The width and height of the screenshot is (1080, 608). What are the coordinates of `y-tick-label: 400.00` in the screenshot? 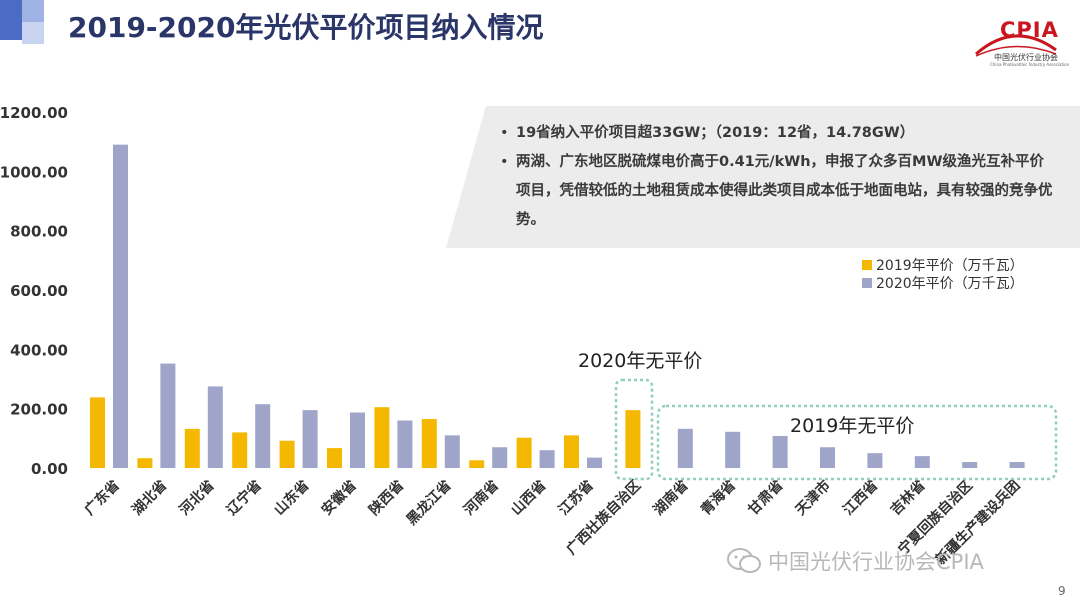 It's located at (39, 350).